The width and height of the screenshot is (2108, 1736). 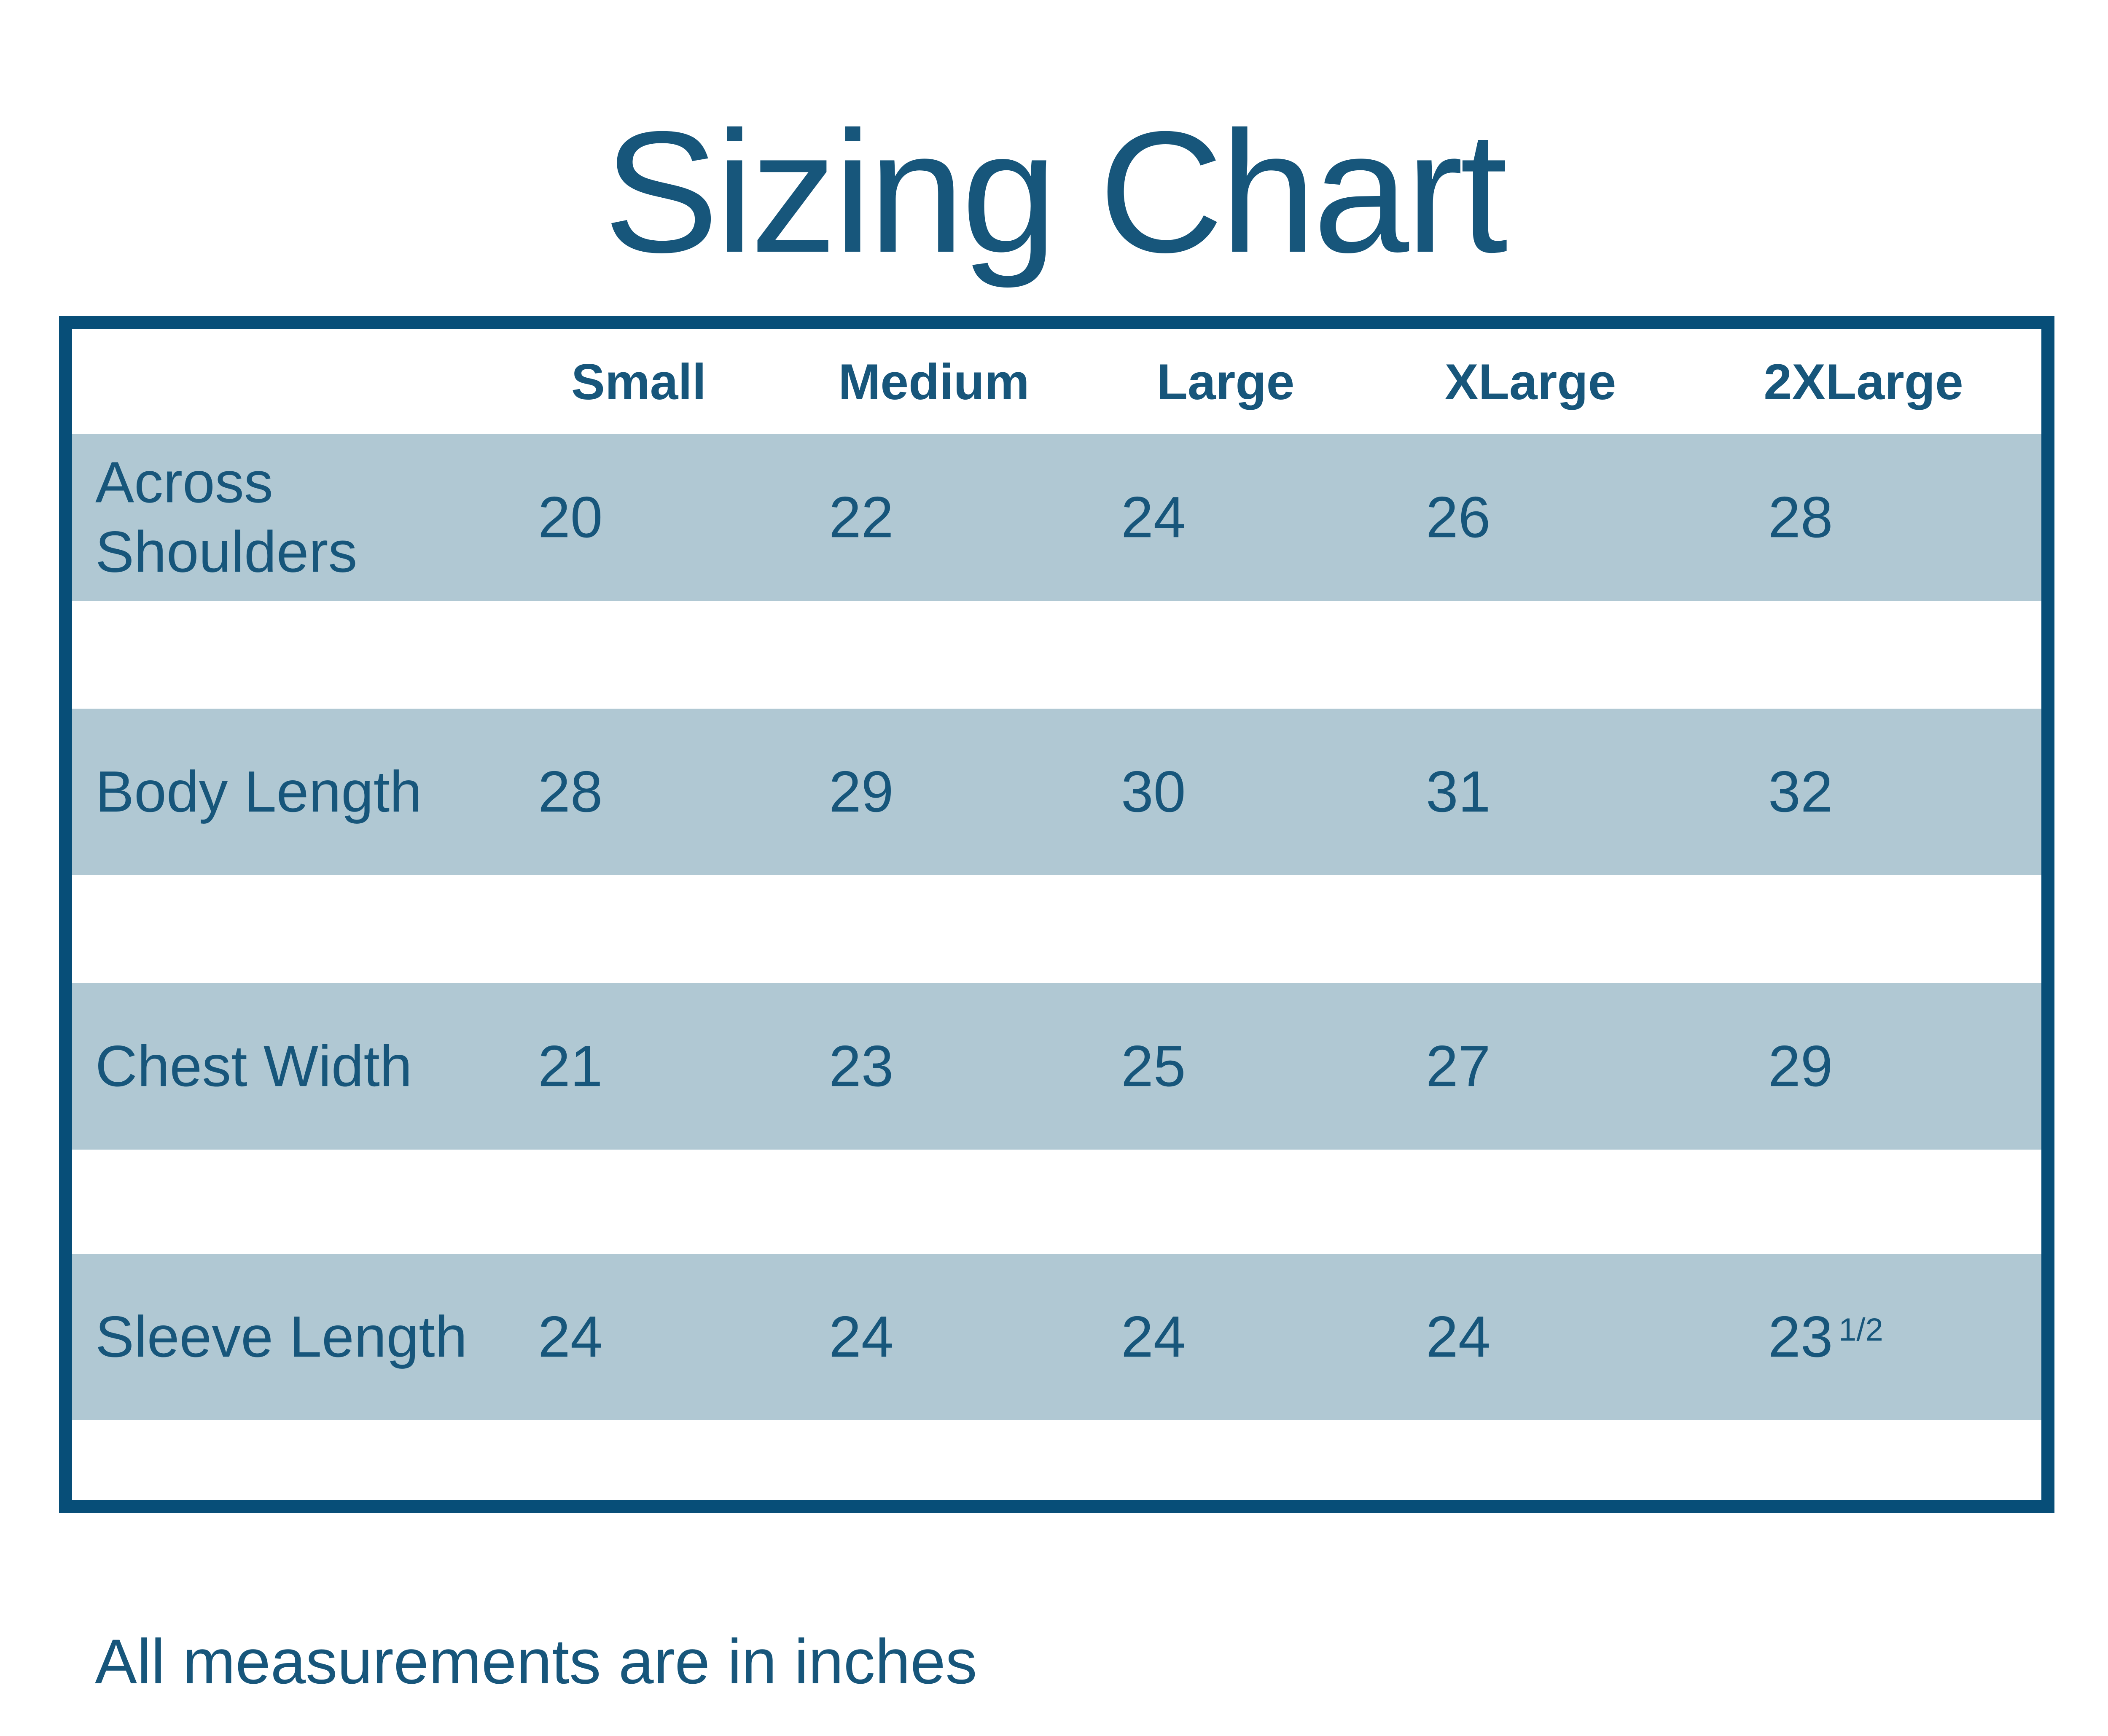 What do you see at coordinates (1458, 1066) in the screenshot?
I see `cell-chest-width-xlarge: 27` at bounding box center [1458, 1066].